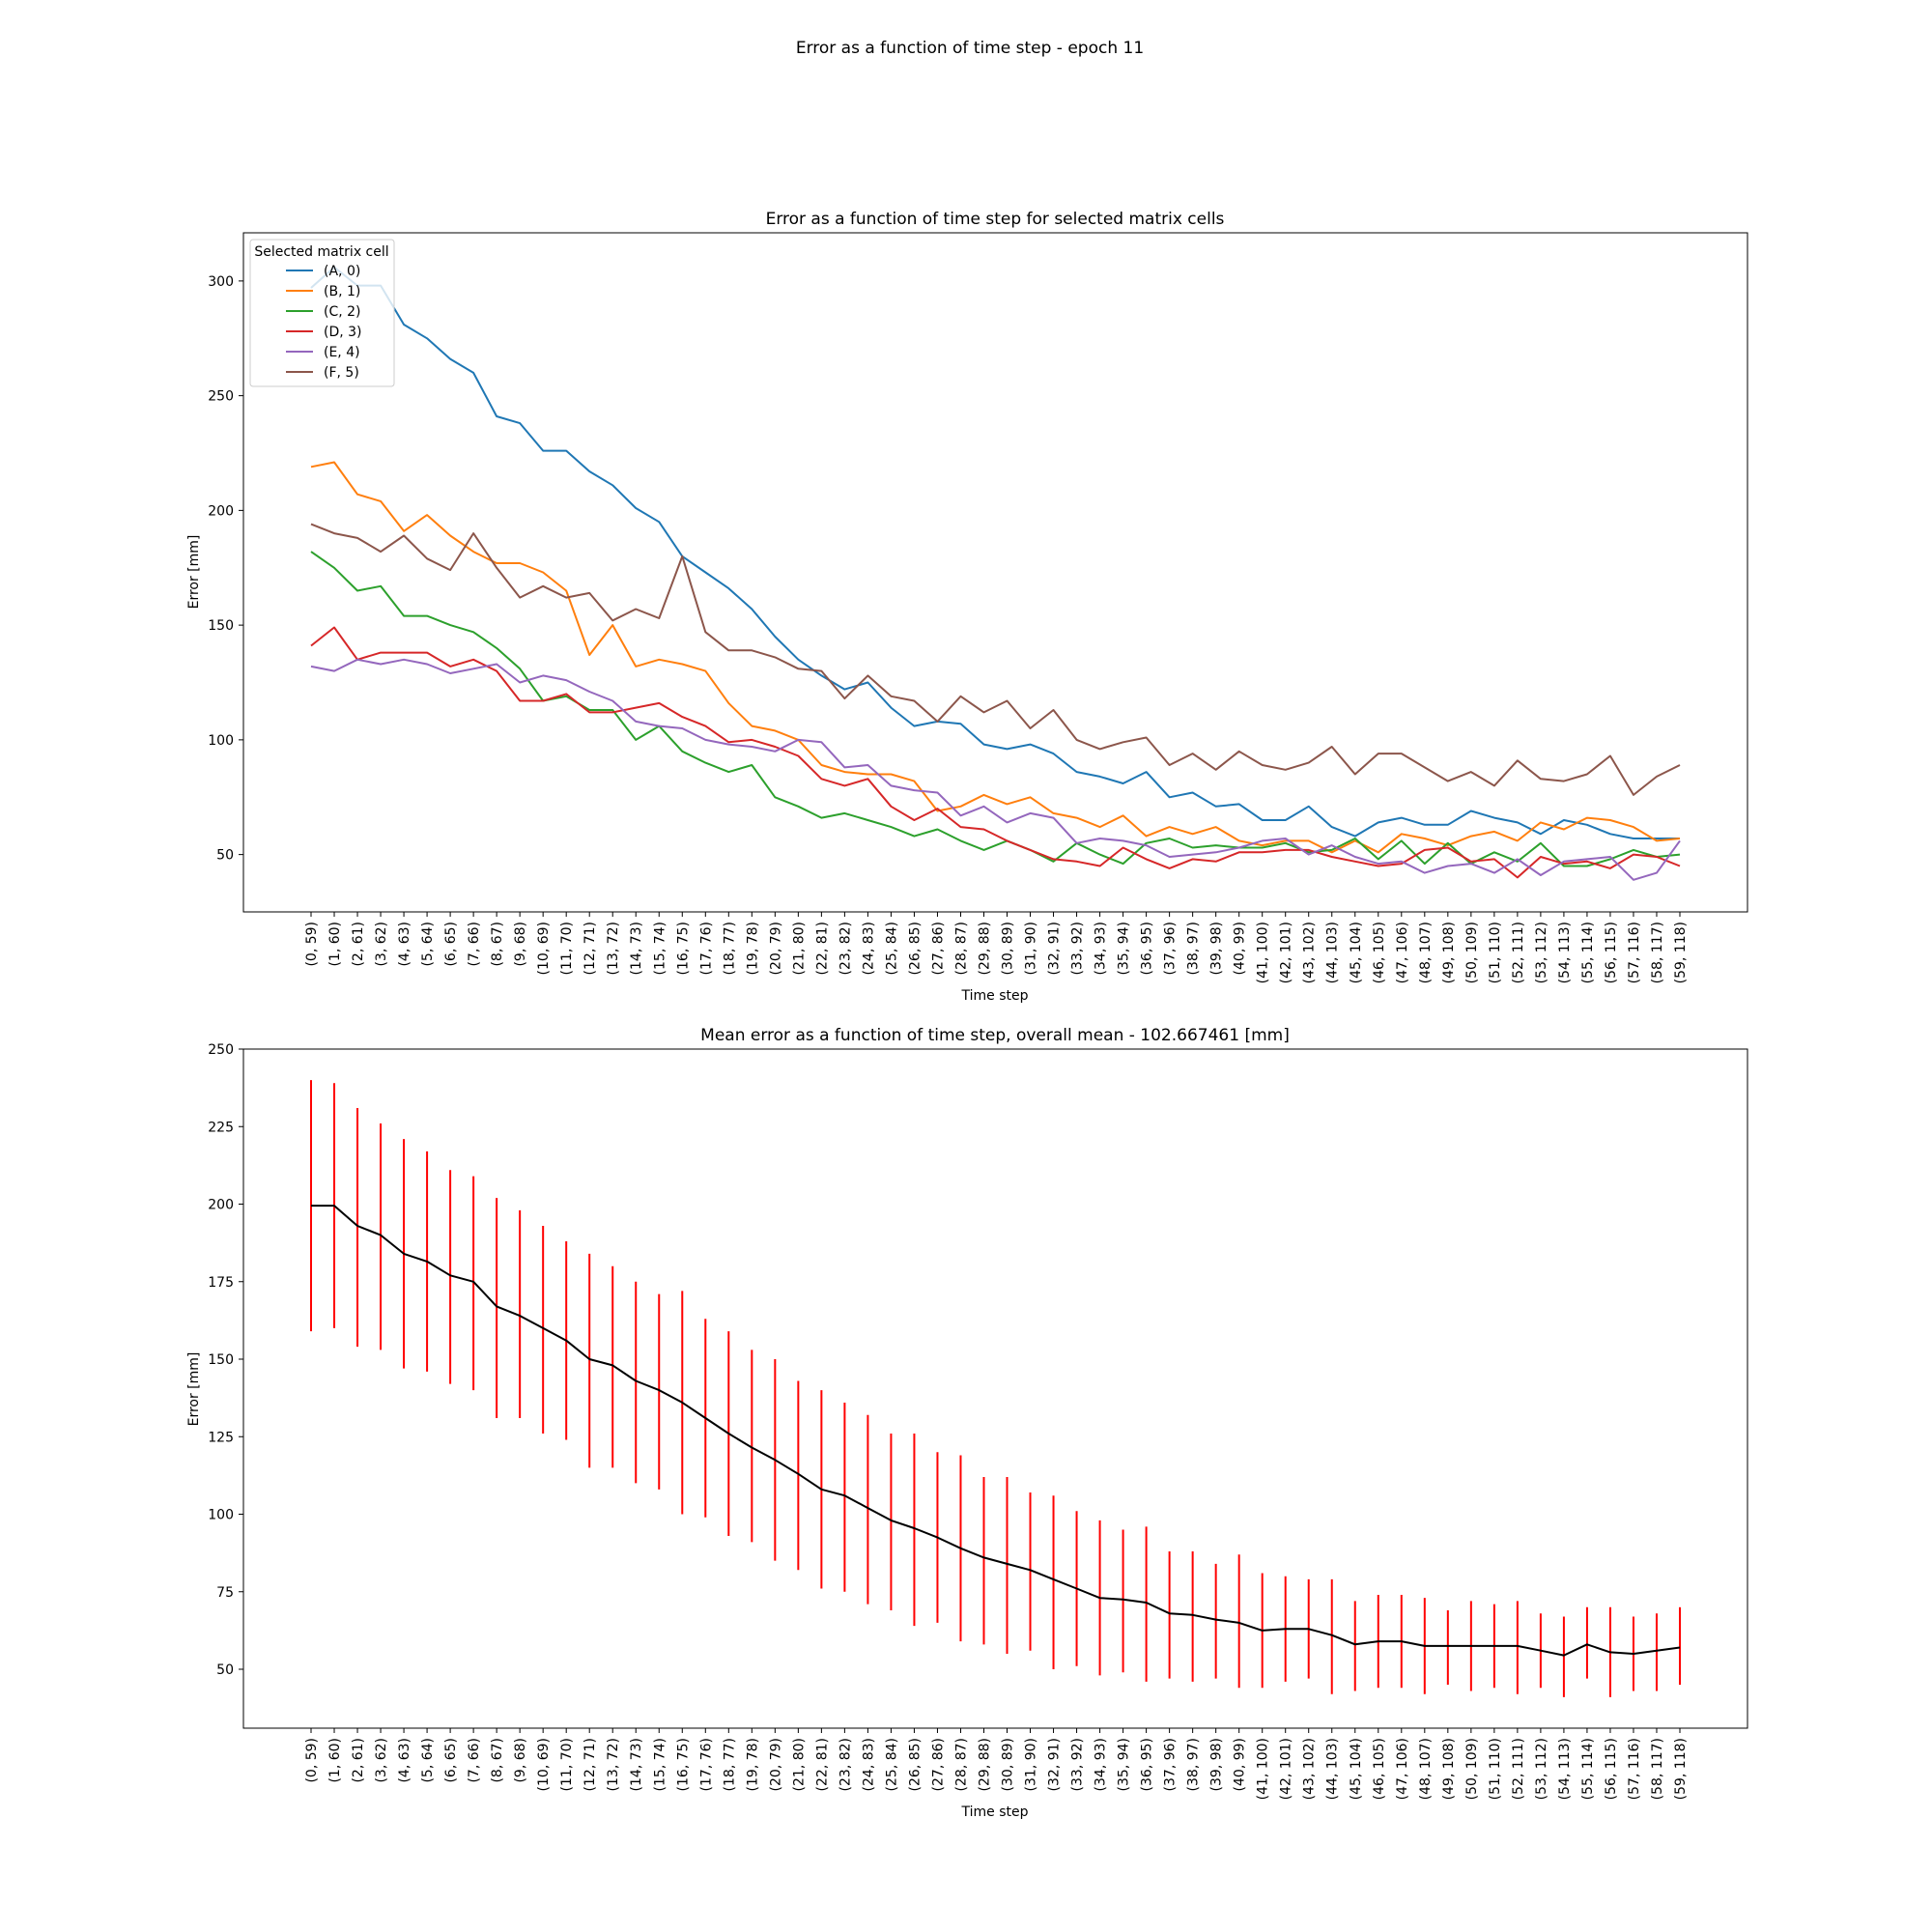  What do you see at coordinates (343, 332) in the screenshot?
I see `legend-label: (D, 3)` at bounding box center [343, 332].